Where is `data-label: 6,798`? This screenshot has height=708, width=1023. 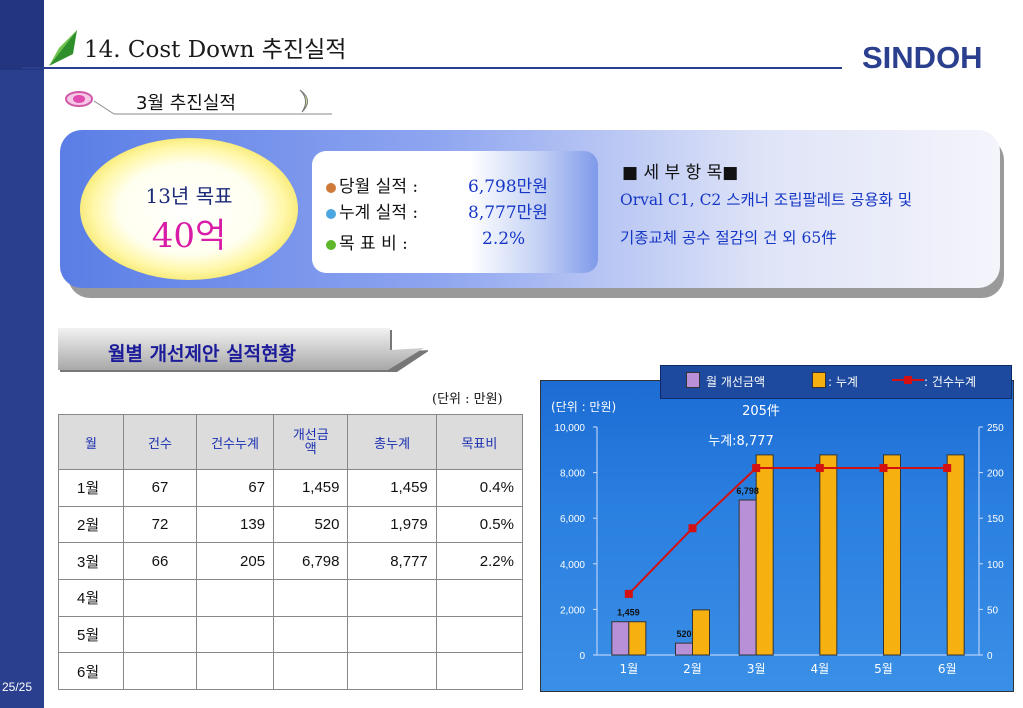 data-label: 6,798 is located at coordinates (747, 491).